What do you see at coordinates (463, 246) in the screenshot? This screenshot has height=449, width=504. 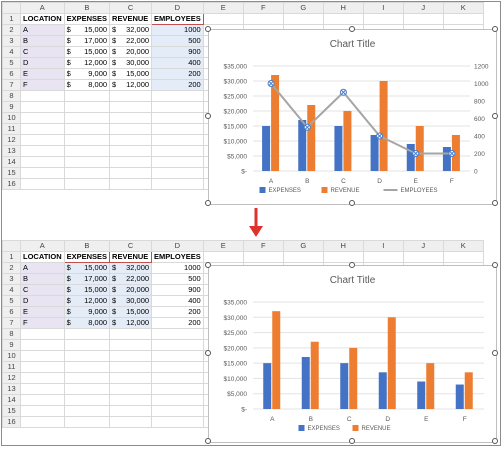 I see `column-header-k: K` at bounding box center [463, 246].